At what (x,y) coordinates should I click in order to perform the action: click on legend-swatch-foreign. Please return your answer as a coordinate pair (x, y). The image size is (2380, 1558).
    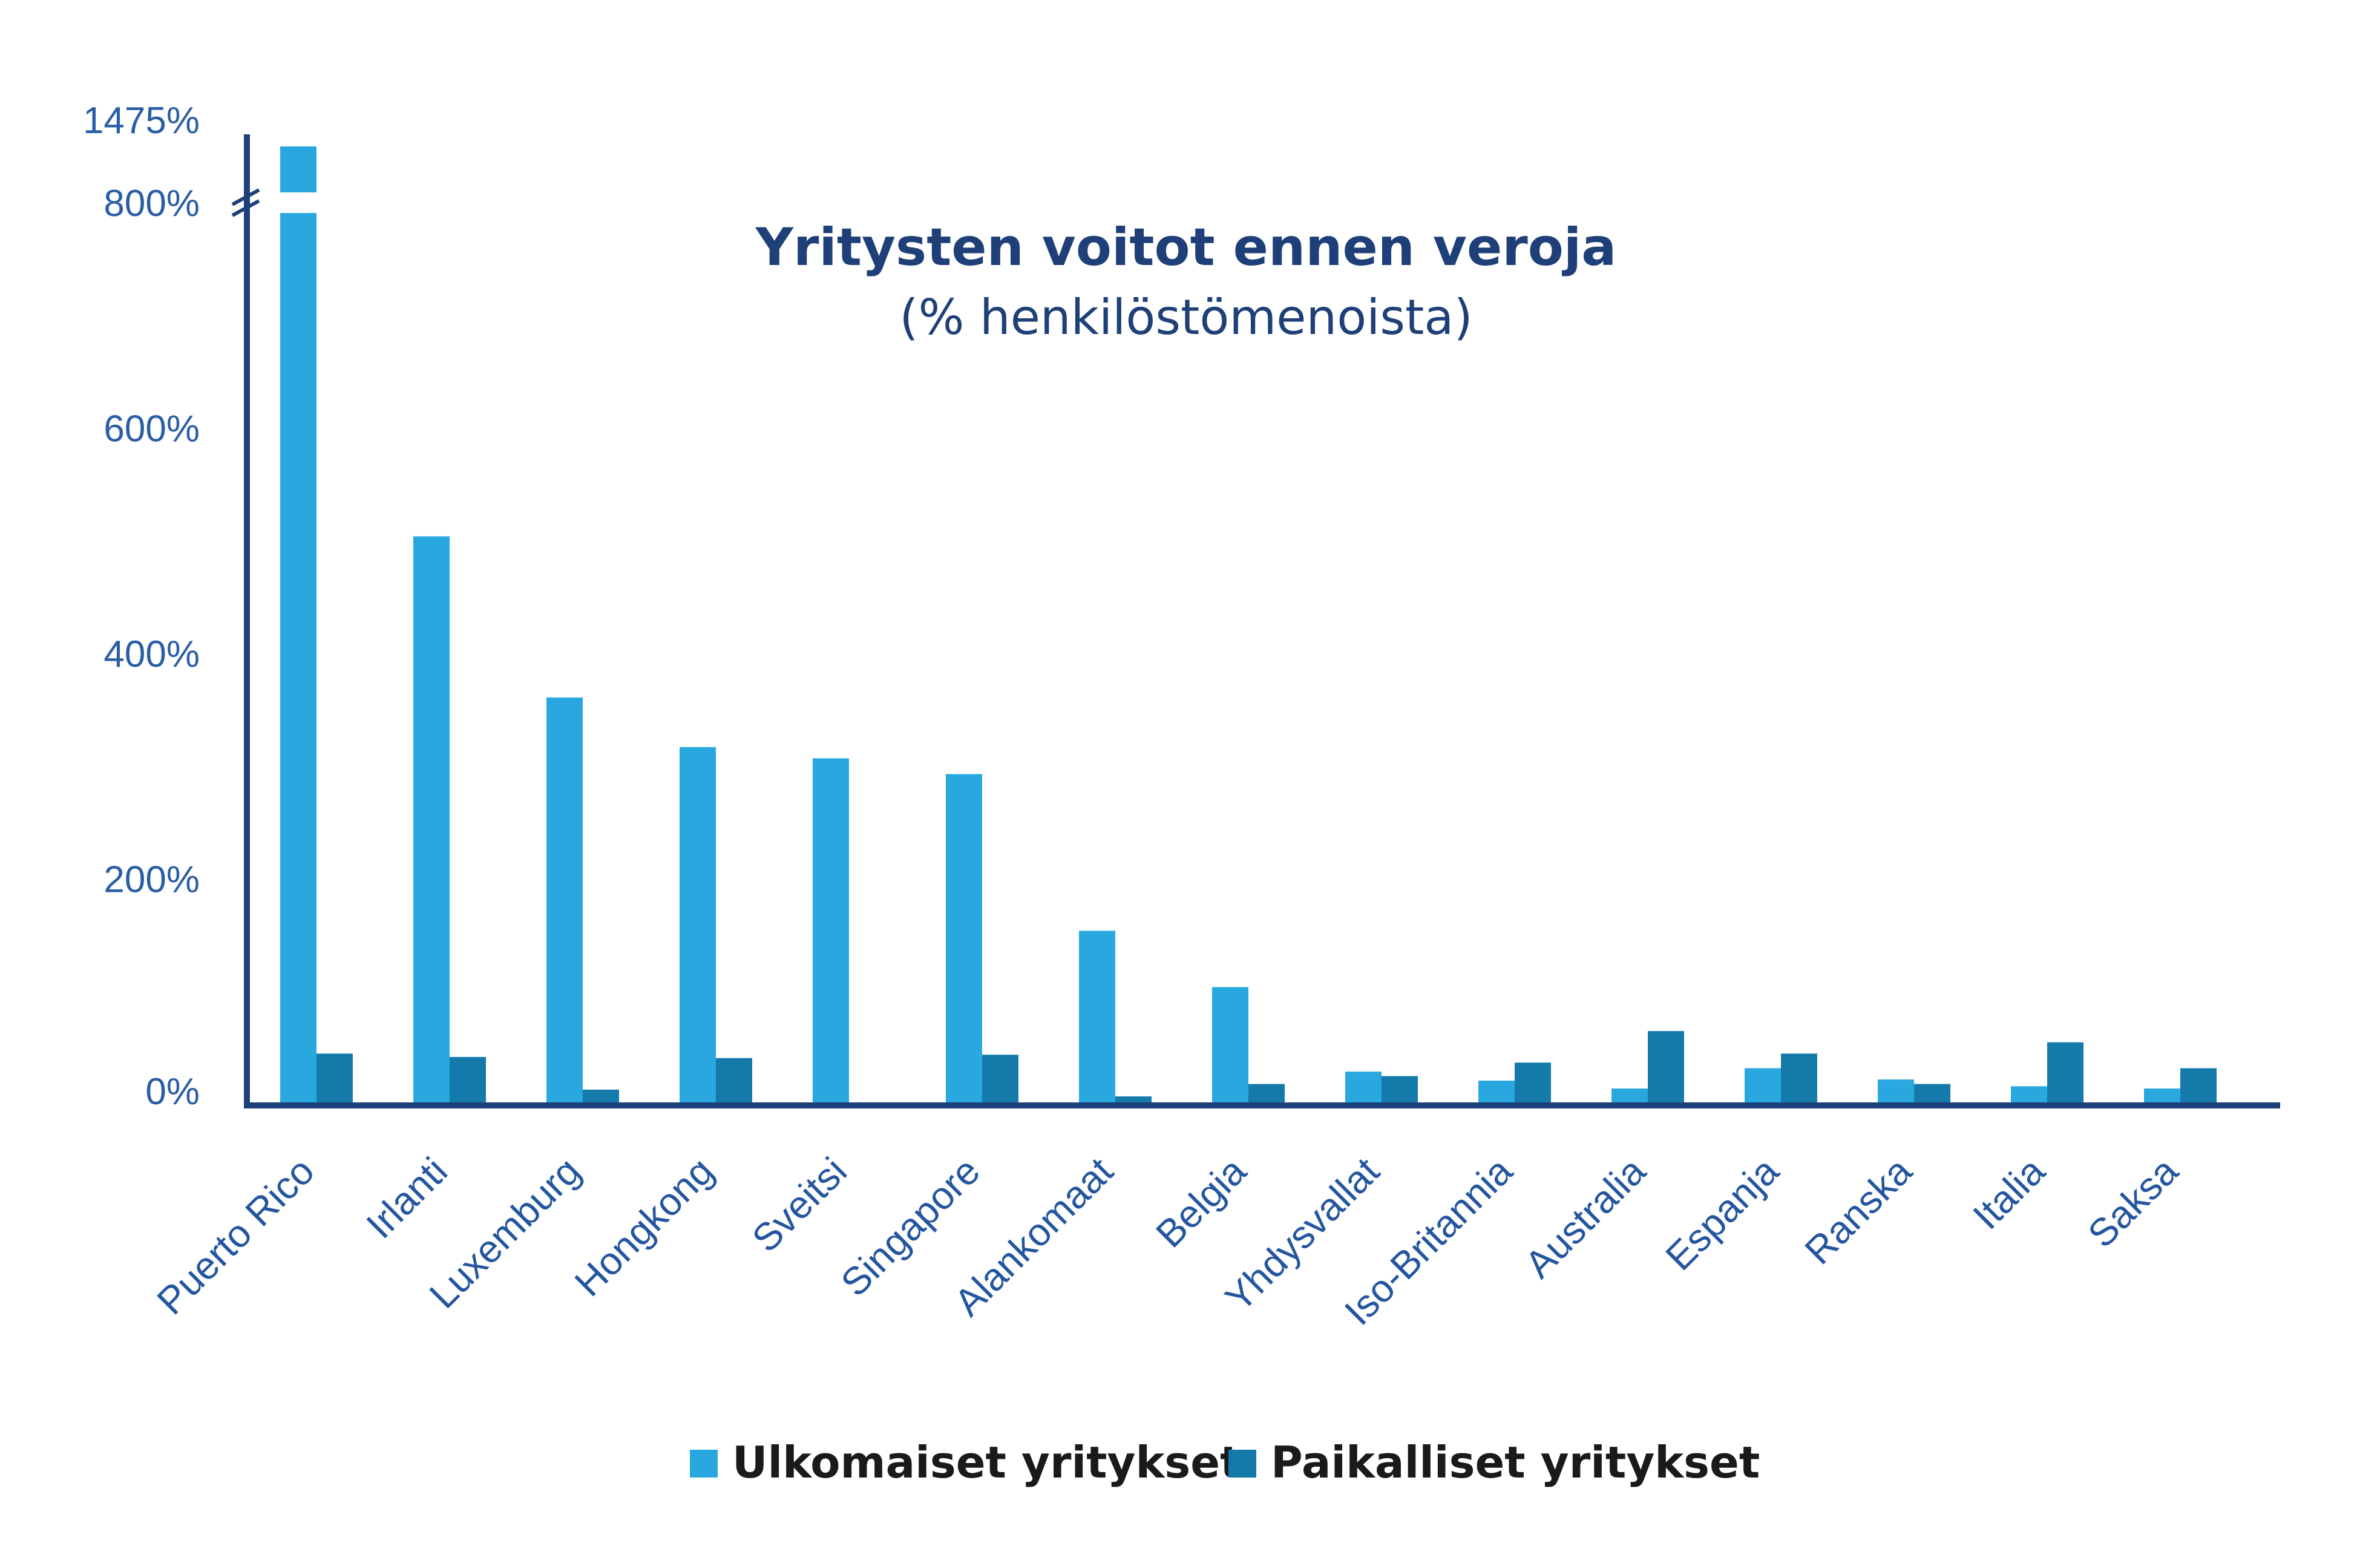
    Looking at the image, I should click on (704, 1464).